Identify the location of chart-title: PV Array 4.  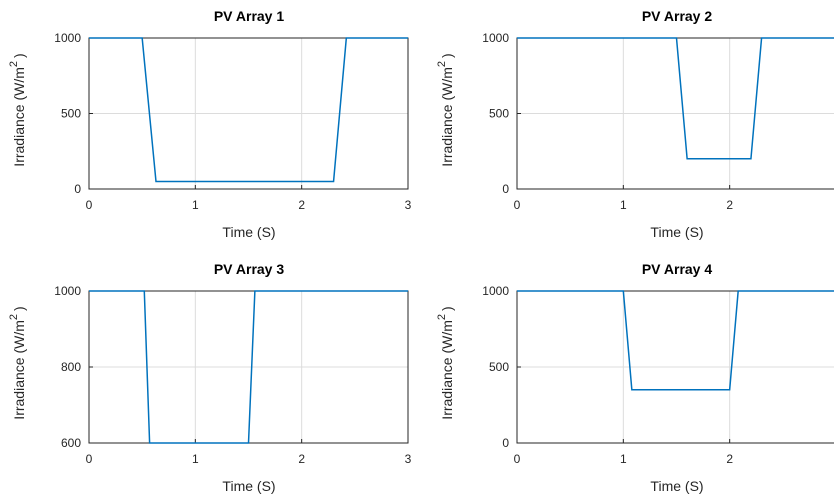
(677, 269).